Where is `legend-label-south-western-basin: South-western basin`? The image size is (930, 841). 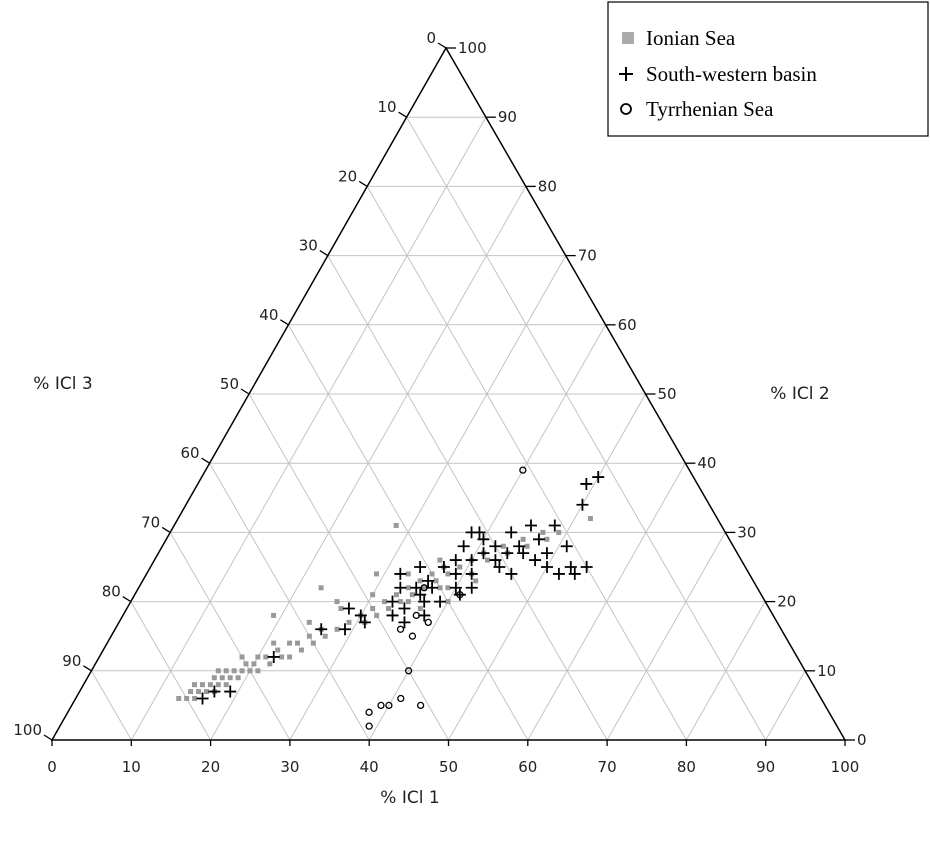
legend-label-south-western-basin: South-western basin is located at coordinates (731, 74).